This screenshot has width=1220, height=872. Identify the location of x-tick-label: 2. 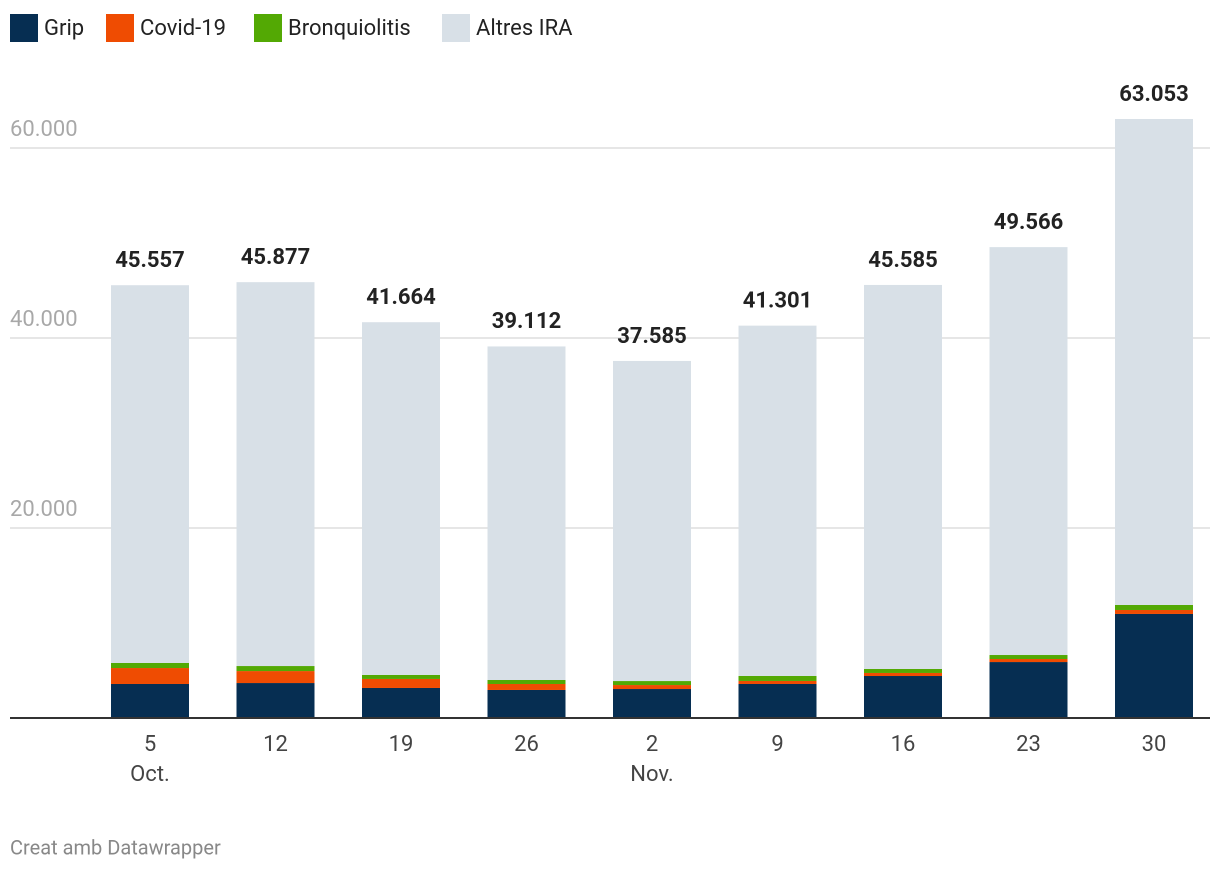
(652, 744).